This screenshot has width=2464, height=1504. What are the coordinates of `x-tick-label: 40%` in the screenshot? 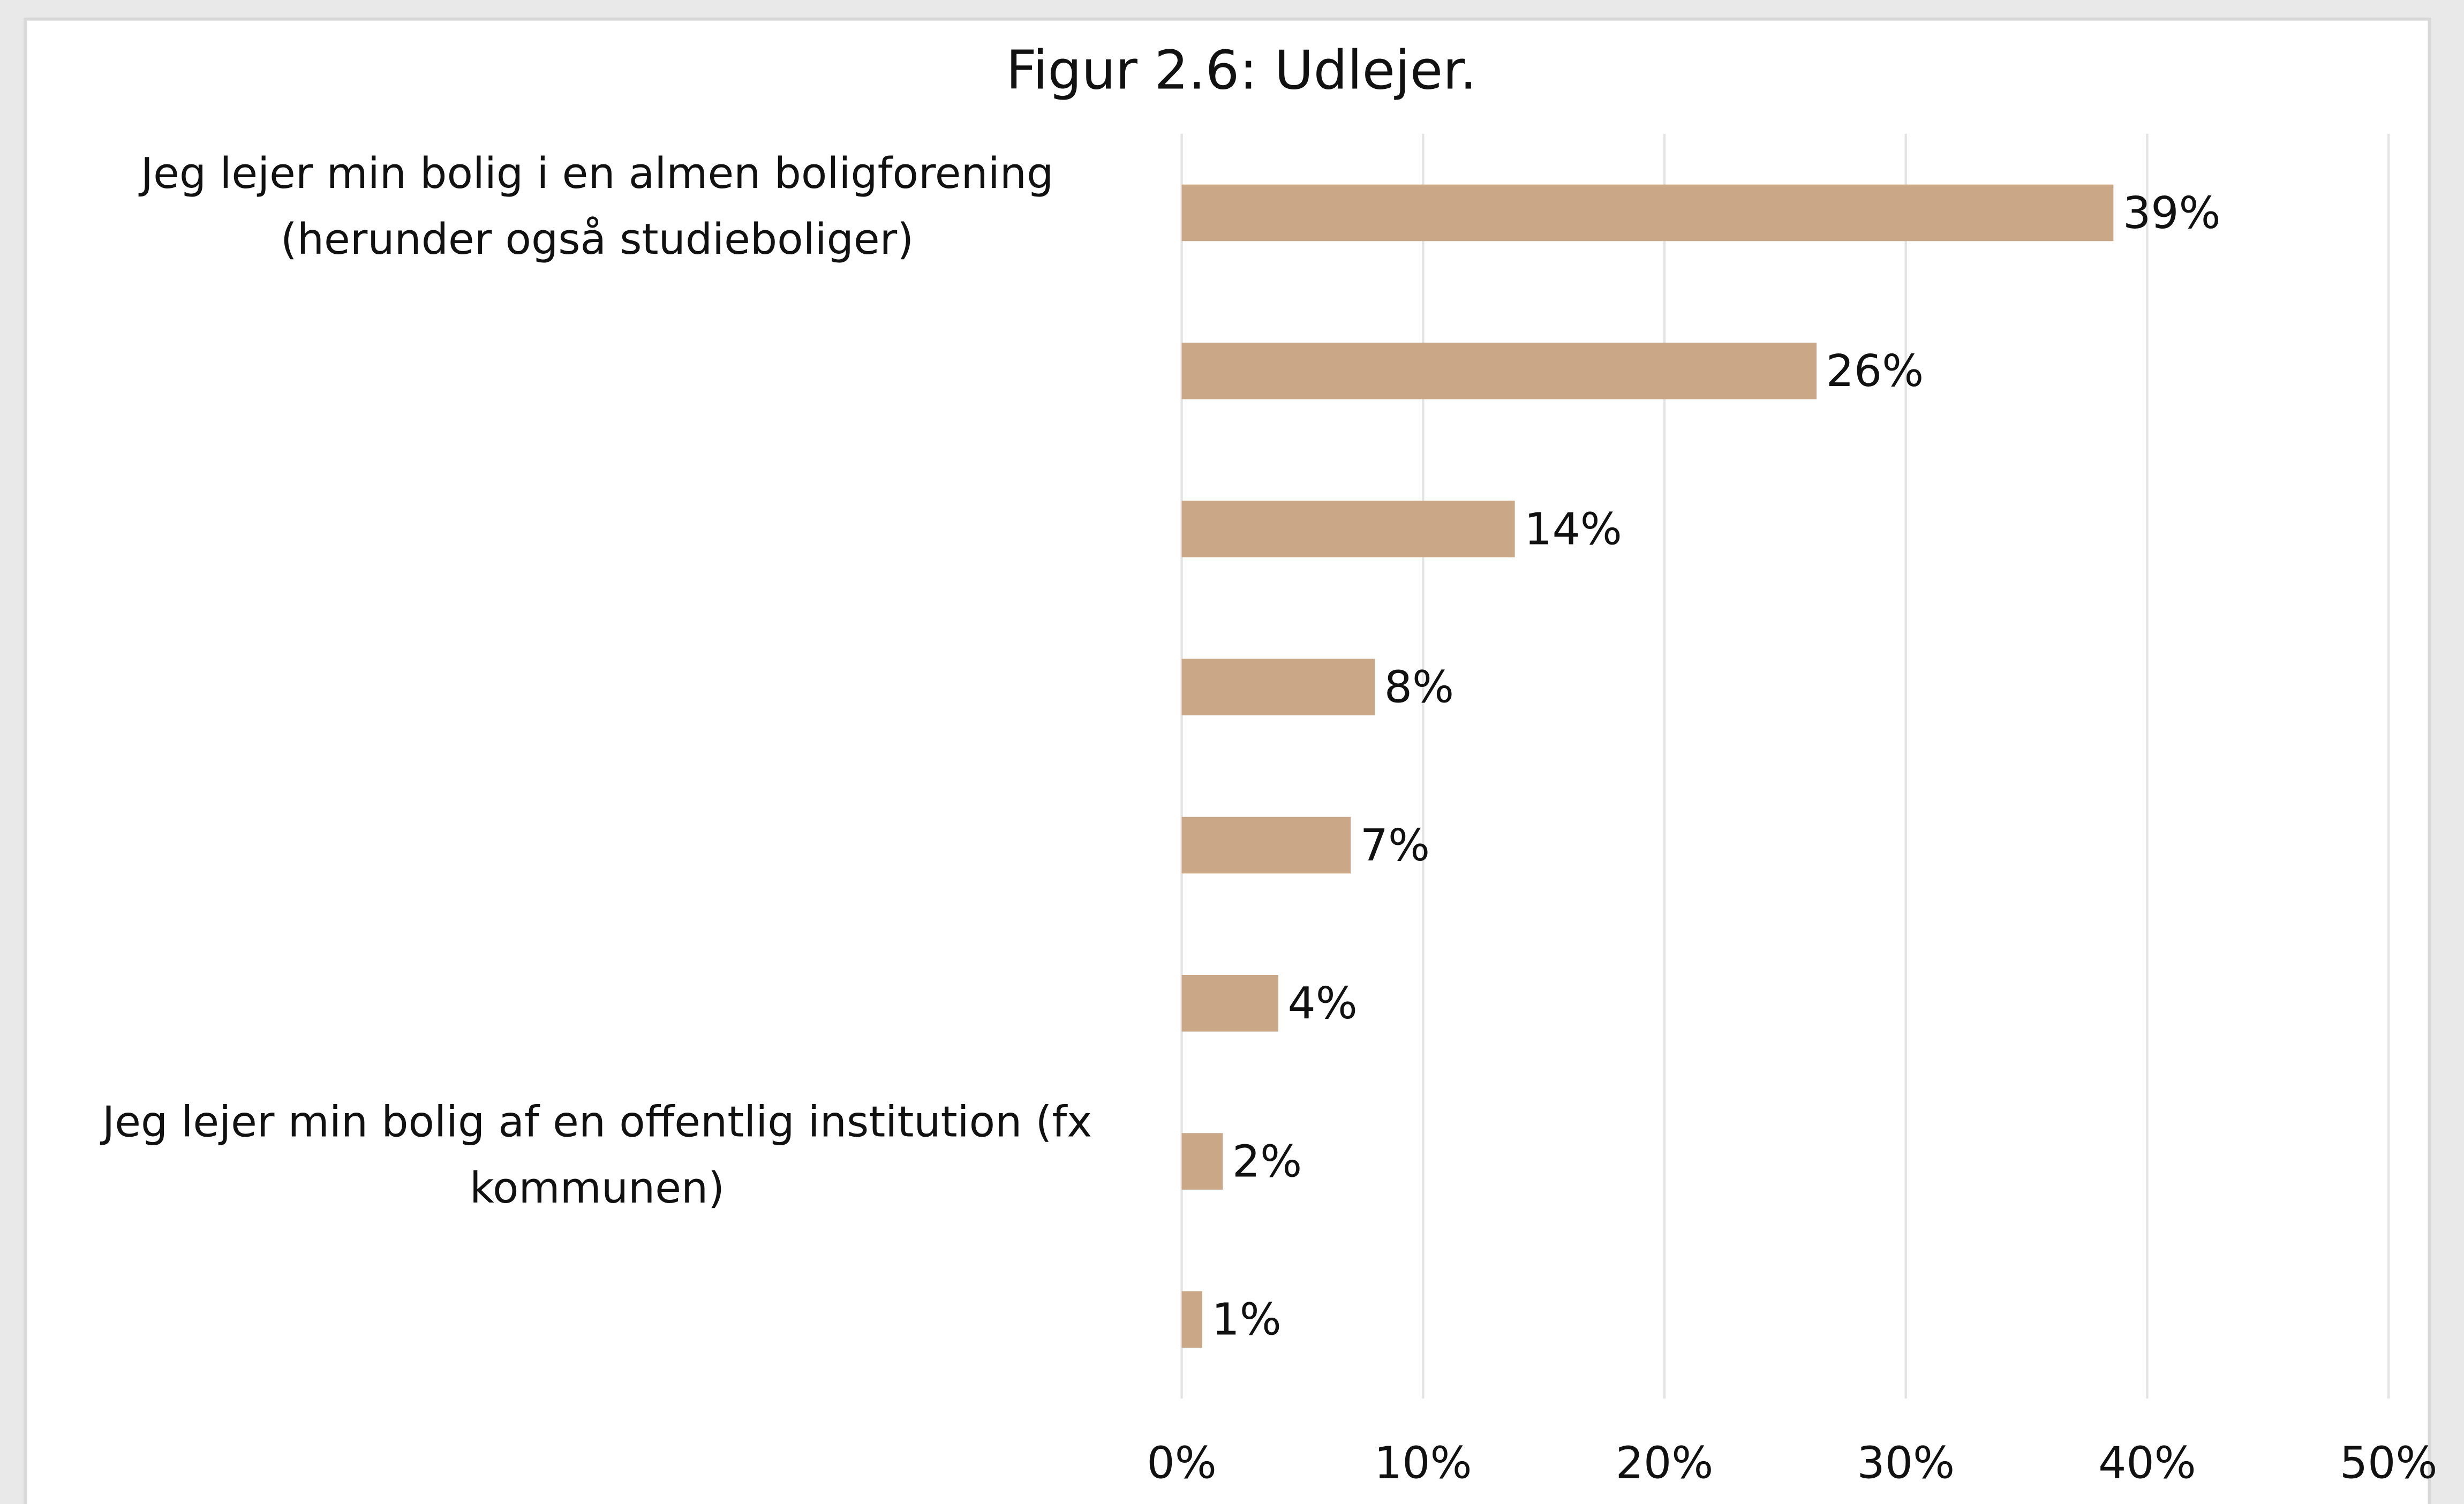 It's located at (2147, 1463).